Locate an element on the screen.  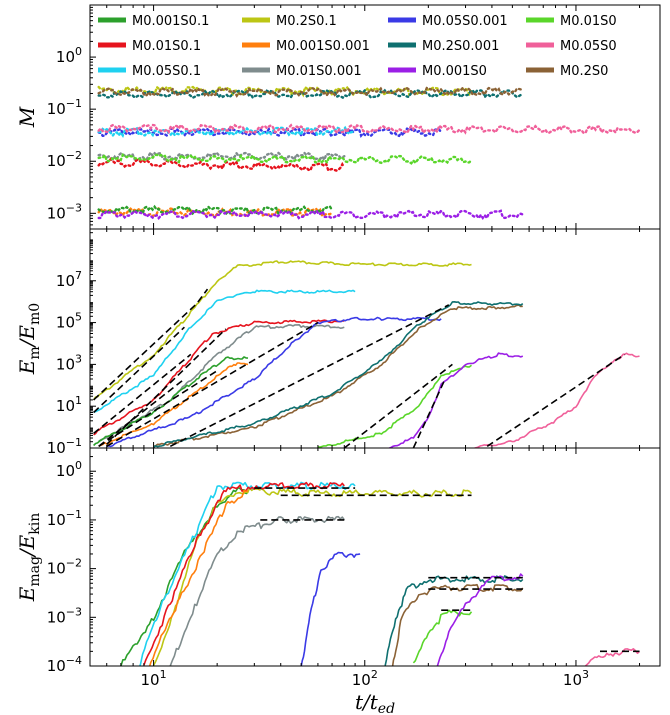
legend-item: M0.001S0.001 is located at coordinates (306, 46).